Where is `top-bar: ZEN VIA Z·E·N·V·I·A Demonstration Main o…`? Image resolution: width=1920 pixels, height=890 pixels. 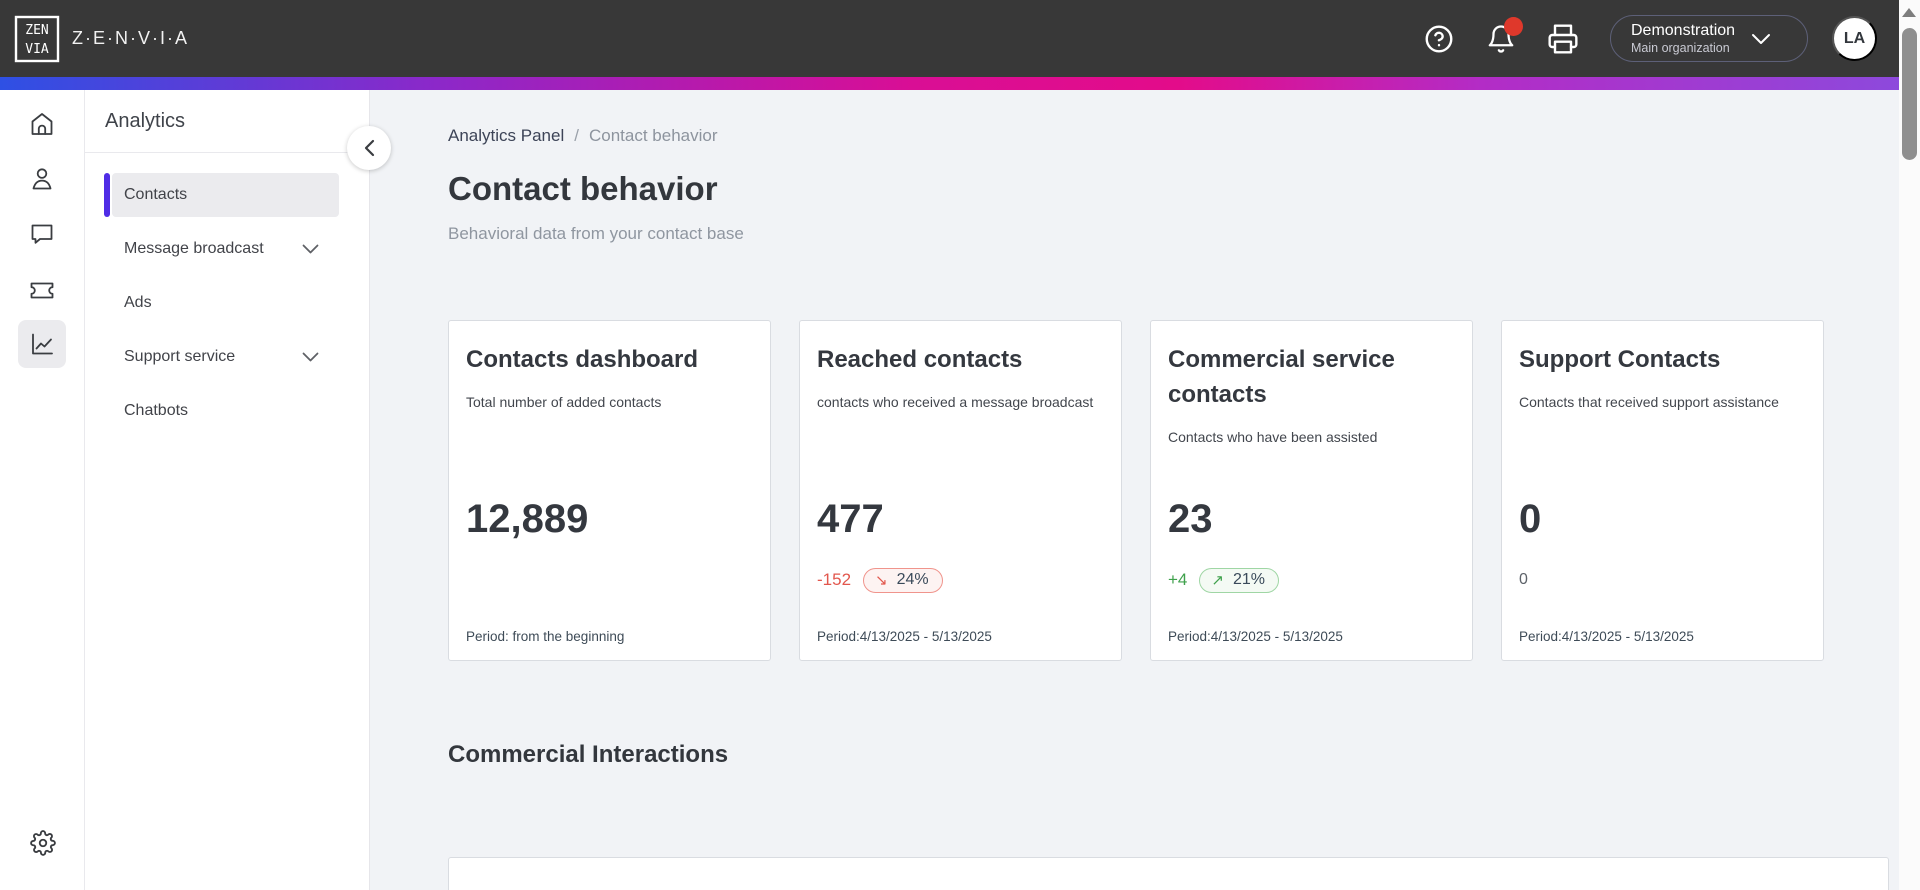 top-bar: ZEN VIA Z·E·N·V·I·A Demonstration Main o… is located at coordinates (949, 38).